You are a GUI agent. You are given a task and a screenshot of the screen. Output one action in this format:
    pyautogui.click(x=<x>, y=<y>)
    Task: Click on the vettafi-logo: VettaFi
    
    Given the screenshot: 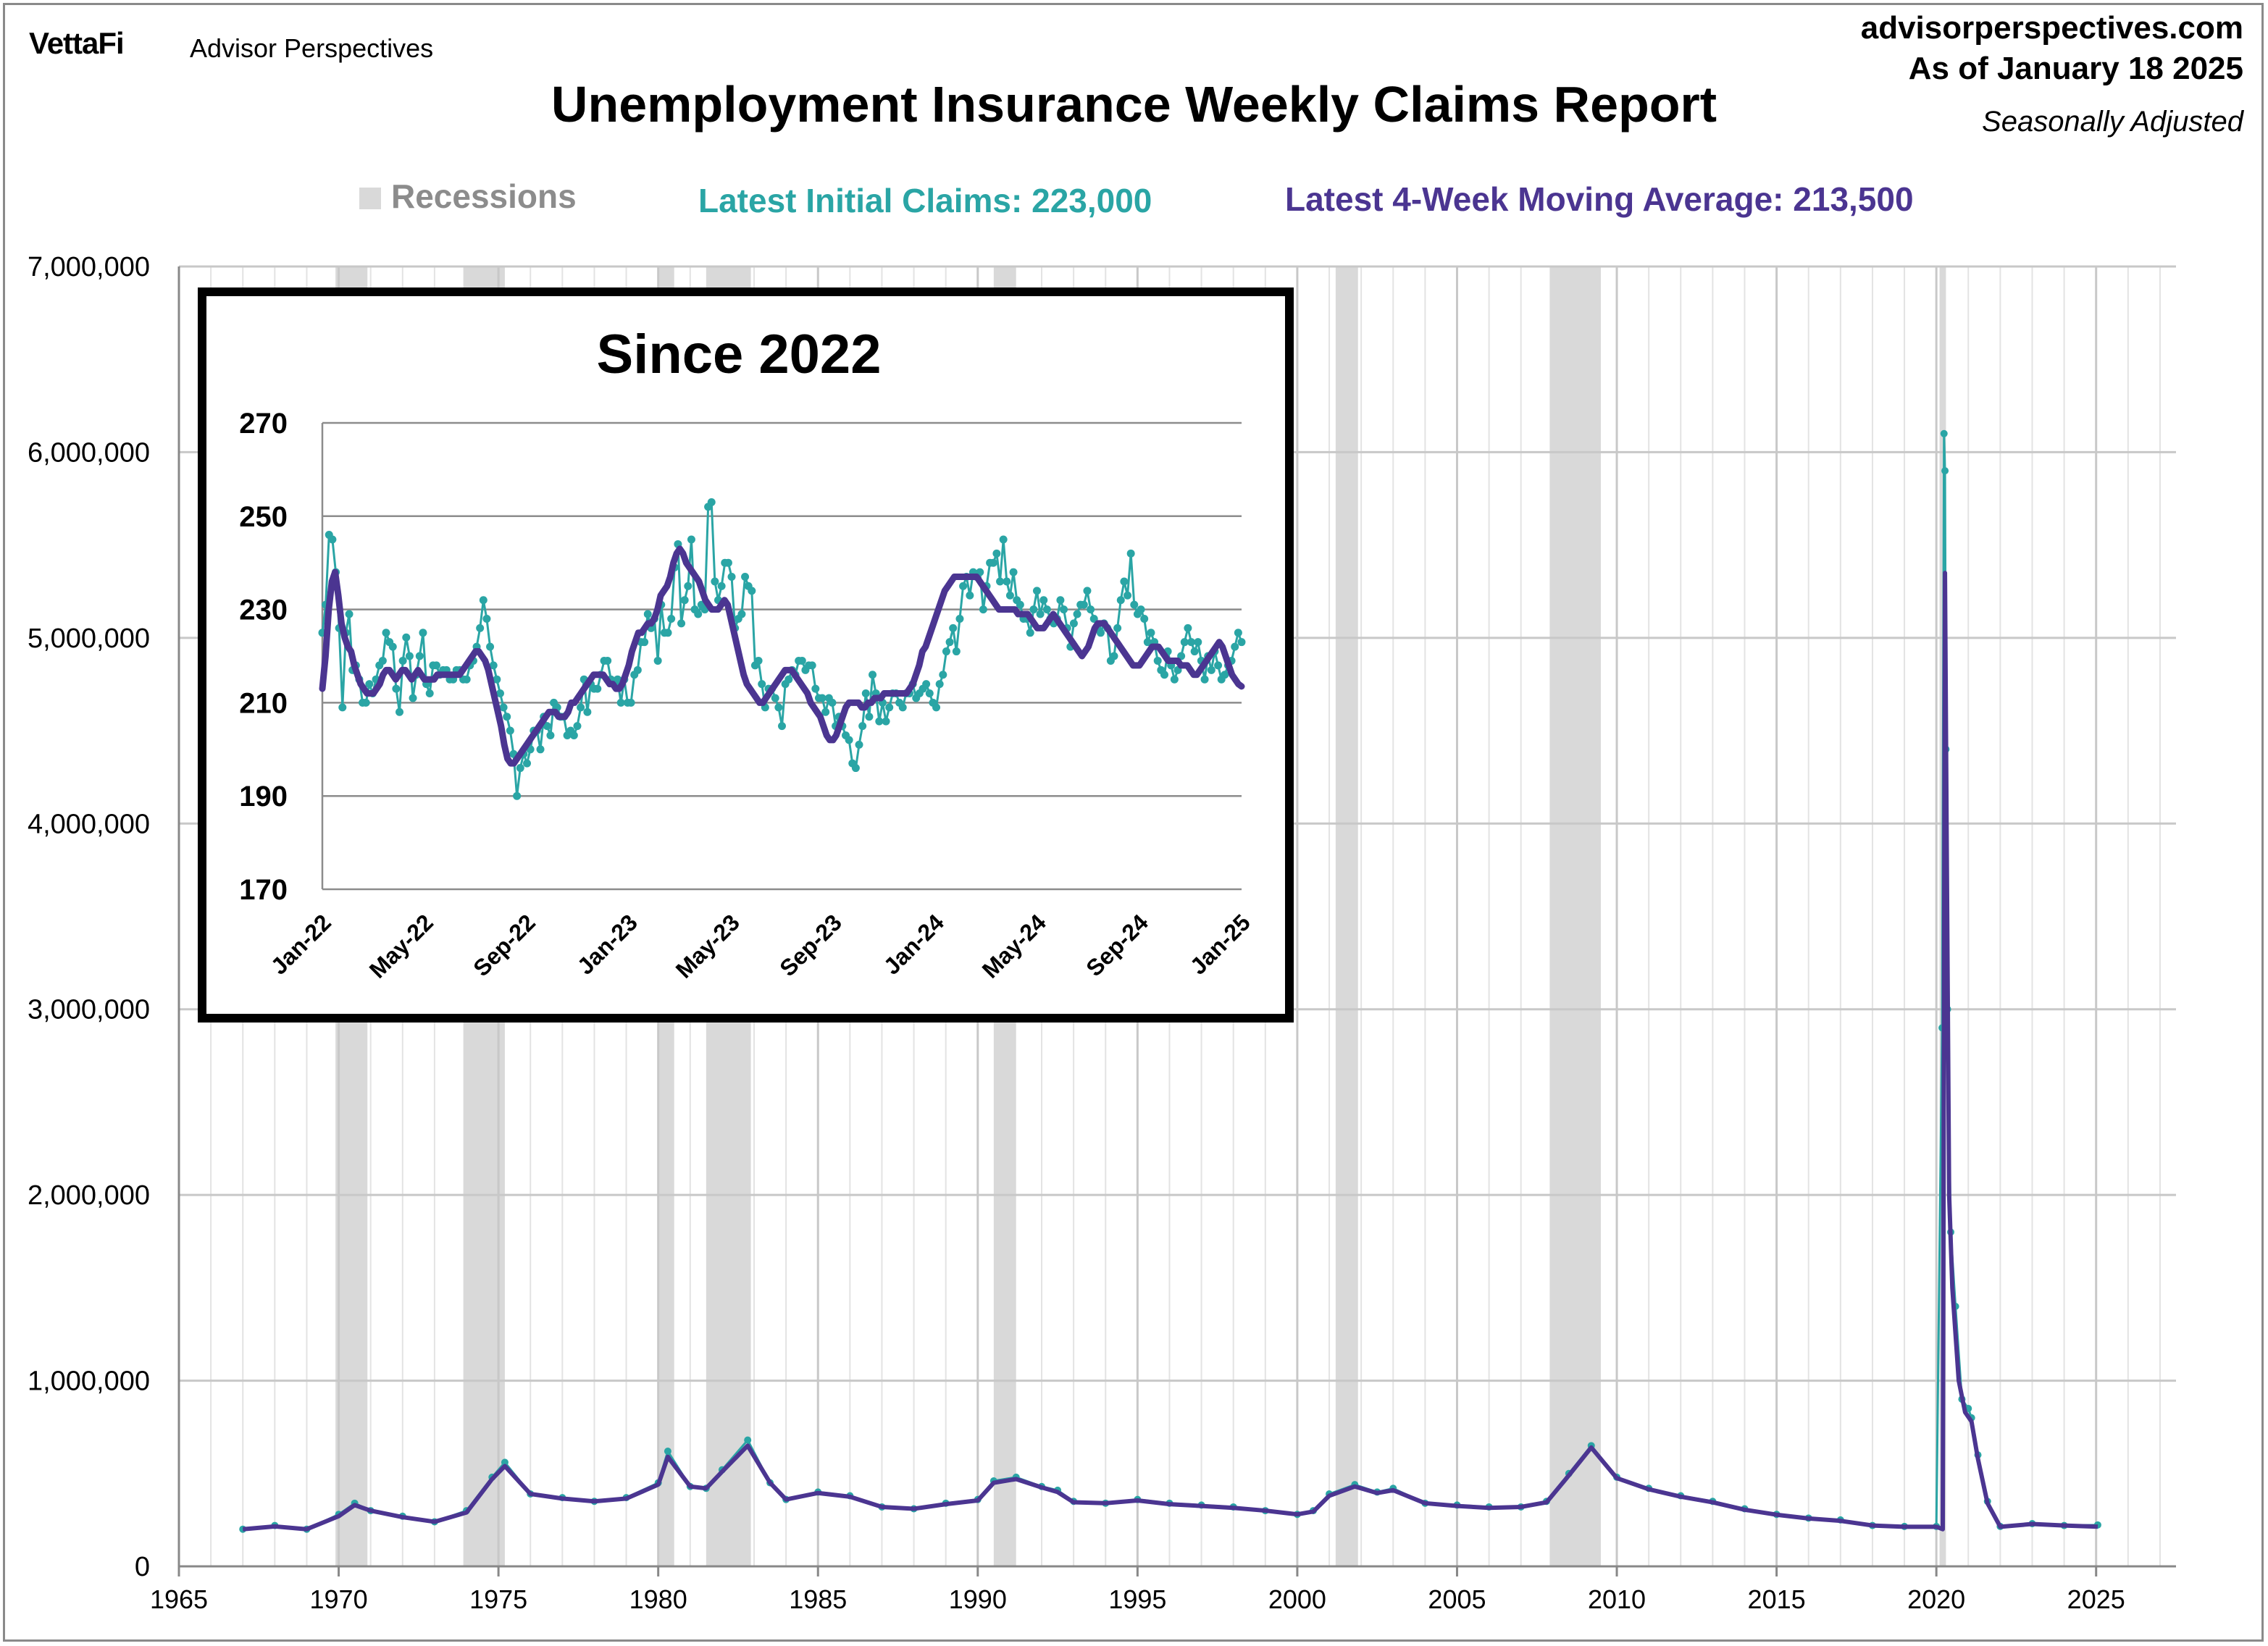 What is the action you would take?
    pyautogui.click(x=77, y=43)
    